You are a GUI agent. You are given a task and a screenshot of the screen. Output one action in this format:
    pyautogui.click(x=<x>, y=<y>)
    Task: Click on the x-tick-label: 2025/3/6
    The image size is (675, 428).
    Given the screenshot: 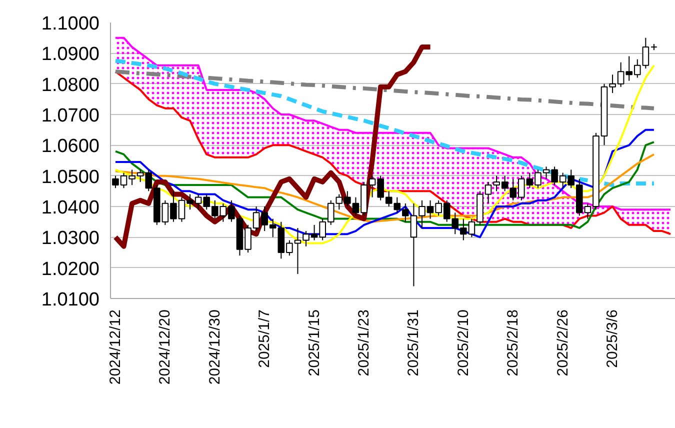 What is the action you would take?
    pyautogui.click(x=613, y=339)
    